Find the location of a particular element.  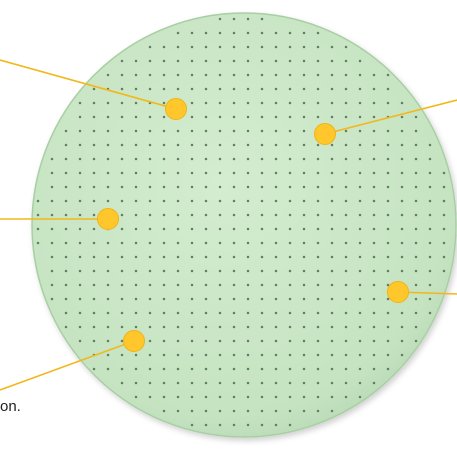

marker-top-left is located at coordinates (176, 109).